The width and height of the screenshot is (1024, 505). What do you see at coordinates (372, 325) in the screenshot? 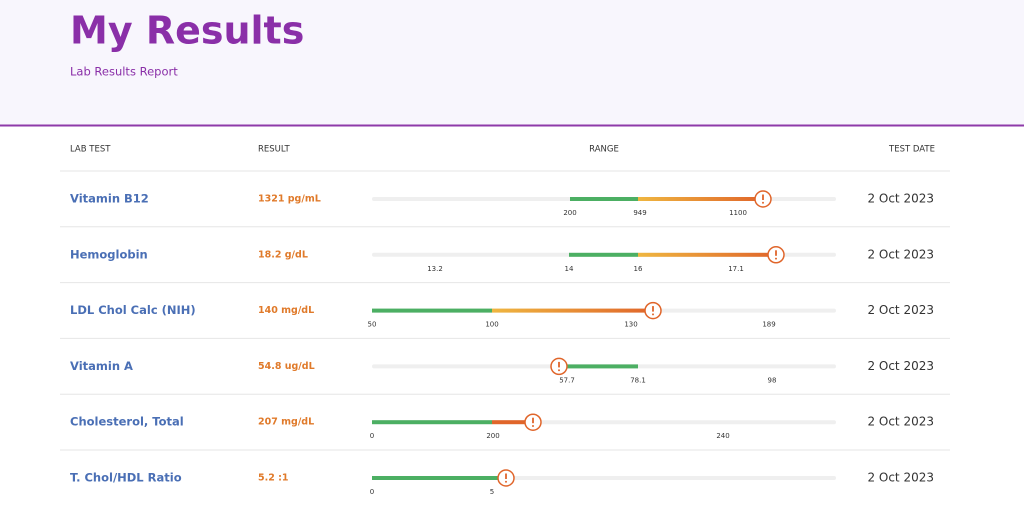
I see `range-tick-label: 50` at bounding box center [372, 325].